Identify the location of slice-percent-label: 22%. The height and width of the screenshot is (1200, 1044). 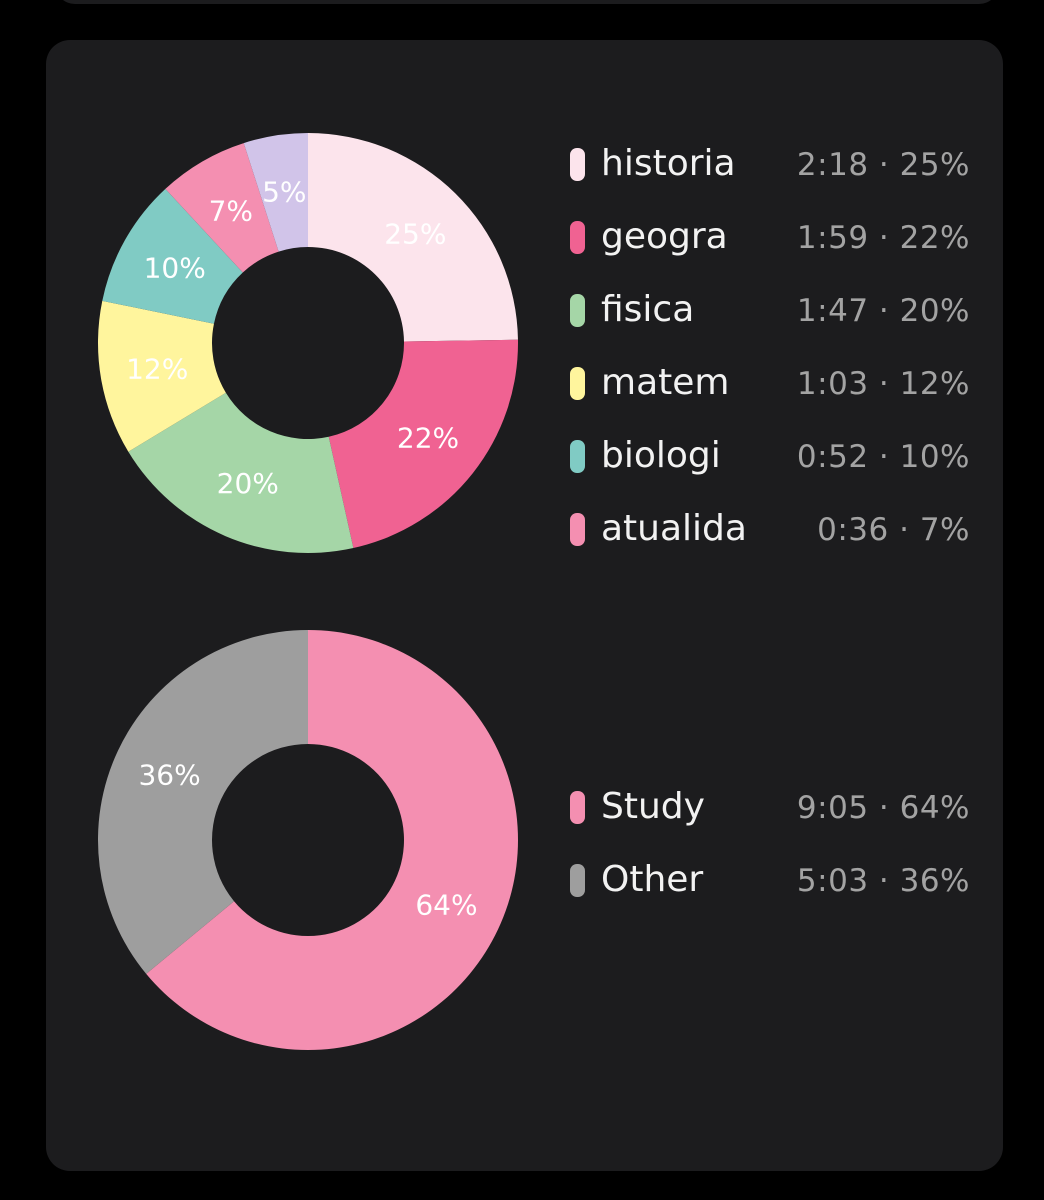
(428, 437).